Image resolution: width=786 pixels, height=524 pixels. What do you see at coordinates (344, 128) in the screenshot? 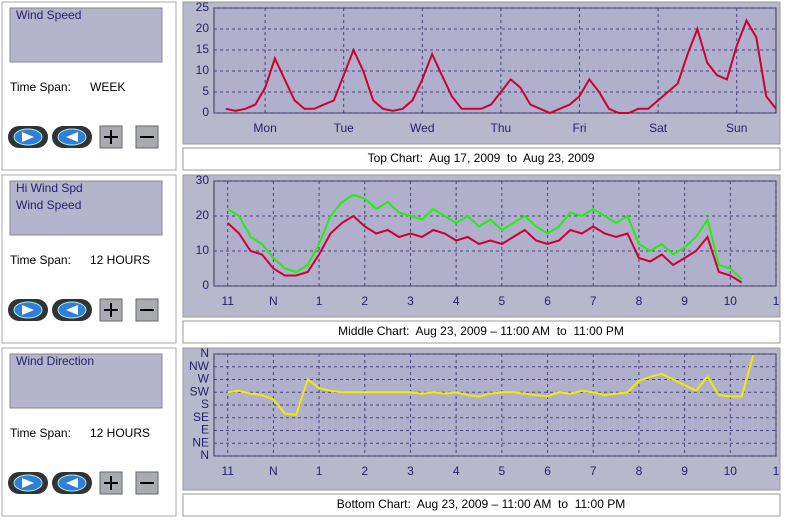
I see `x-tick-label: Tue` at bounding box center [344, 128].